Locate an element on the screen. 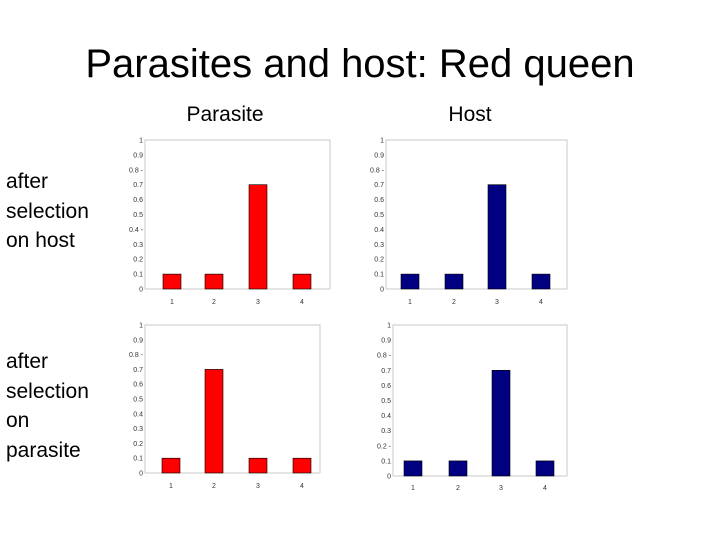 The width and height of the screenshot is (720, 540). column-label-host: Host is located at coordinates (470, 114).